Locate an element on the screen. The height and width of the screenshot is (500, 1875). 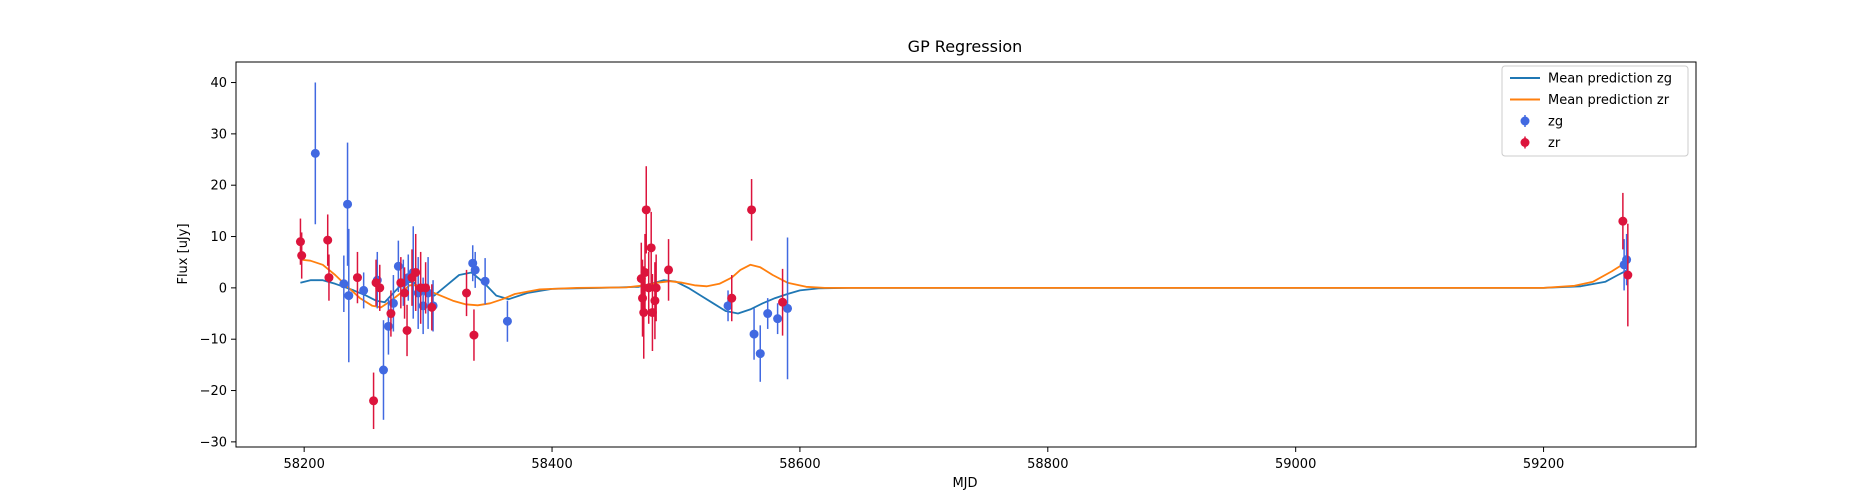
legend-label: zr is located at coordinates (1554, 143).